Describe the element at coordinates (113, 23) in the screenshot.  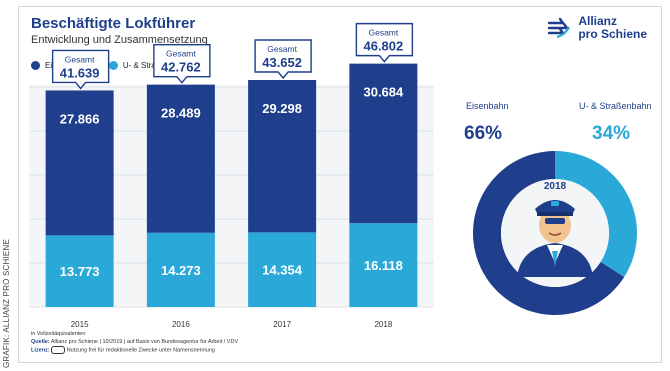
I see `chart-title: Beschäftigte Lokführer` at that location.